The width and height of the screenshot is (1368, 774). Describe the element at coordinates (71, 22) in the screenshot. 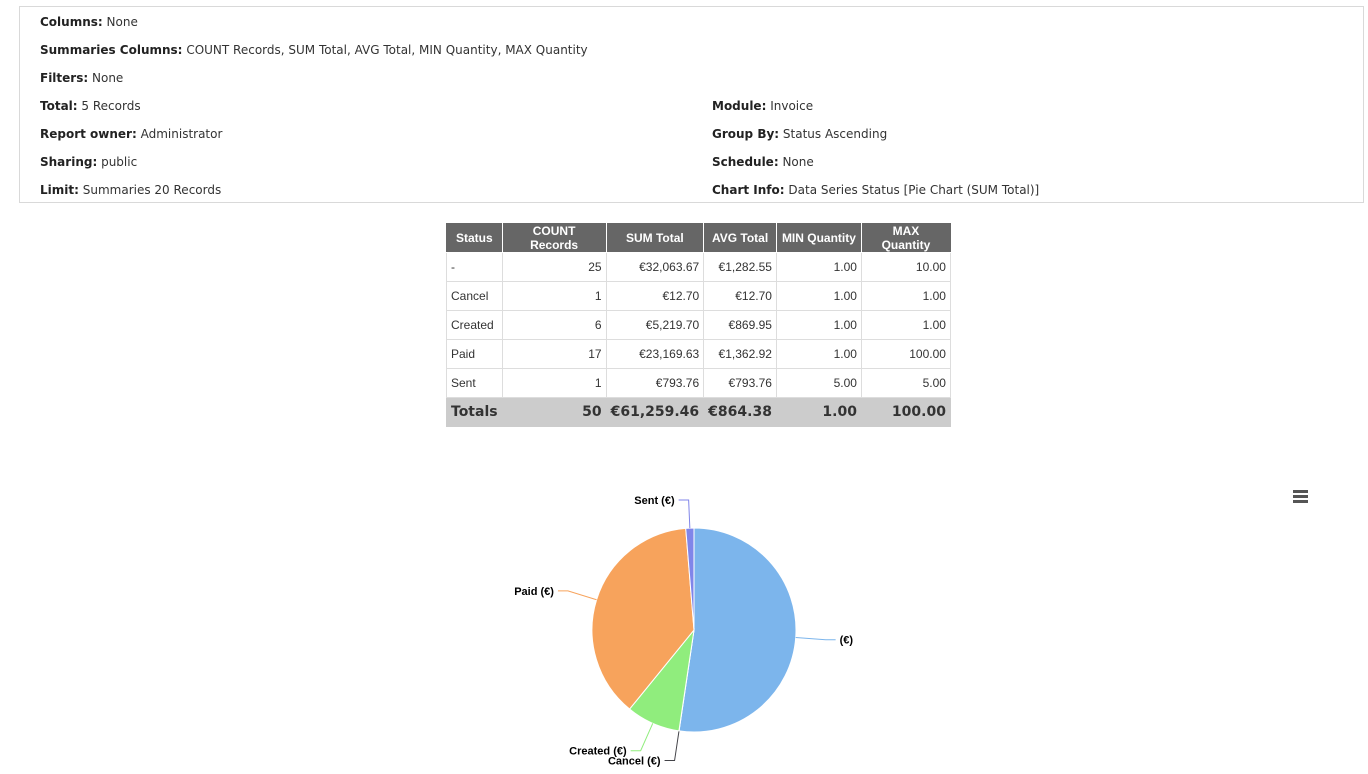

I see `info-columns-label: Columns:` at that location.